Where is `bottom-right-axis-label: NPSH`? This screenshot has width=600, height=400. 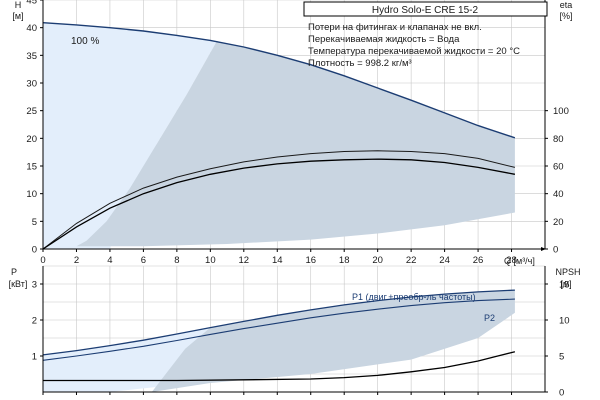 bottom-right-axis-label: NPSH is located at coordinates (567, 272).